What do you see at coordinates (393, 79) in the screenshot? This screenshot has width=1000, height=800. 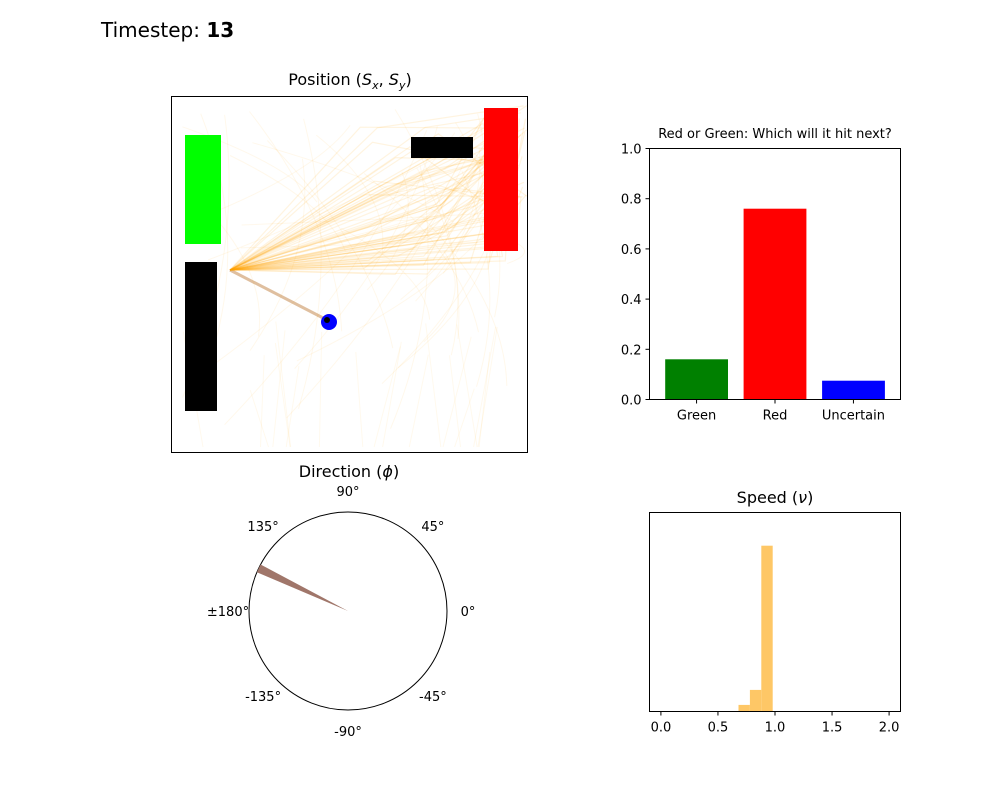 I see `position-title-sy: S` at bounding box center [393, 79].